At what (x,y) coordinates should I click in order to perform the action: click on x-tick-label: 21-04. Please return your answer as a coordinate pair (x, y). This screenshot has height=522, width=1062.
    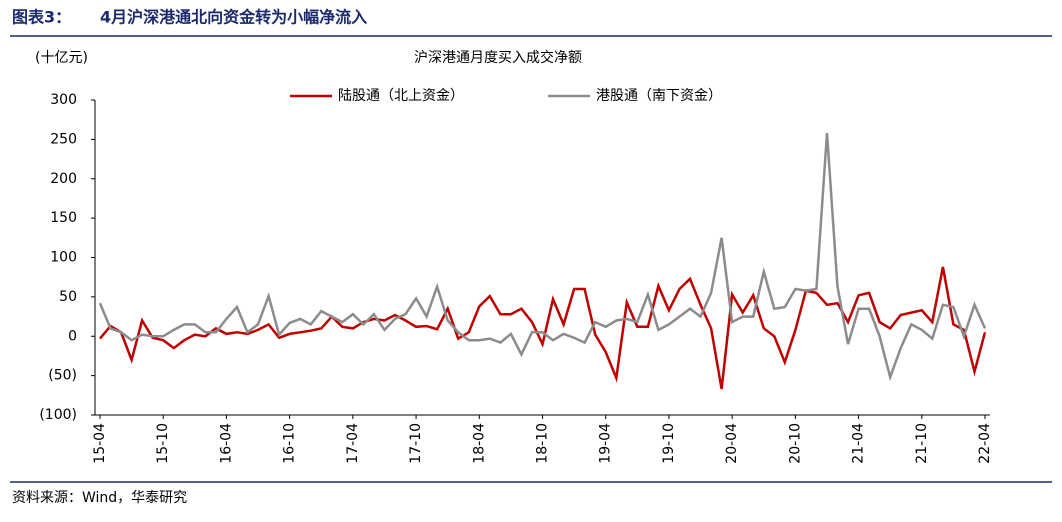
    Looking at the image, I should click on (859, 443).